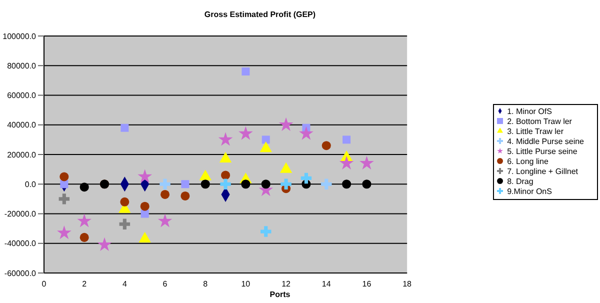 This screenshot has width=600, height=303. What do you see at coordinates (20, 273) in the screenshot?
I see `y-tick-label: -60000.0` at bounding box center [20, 273].